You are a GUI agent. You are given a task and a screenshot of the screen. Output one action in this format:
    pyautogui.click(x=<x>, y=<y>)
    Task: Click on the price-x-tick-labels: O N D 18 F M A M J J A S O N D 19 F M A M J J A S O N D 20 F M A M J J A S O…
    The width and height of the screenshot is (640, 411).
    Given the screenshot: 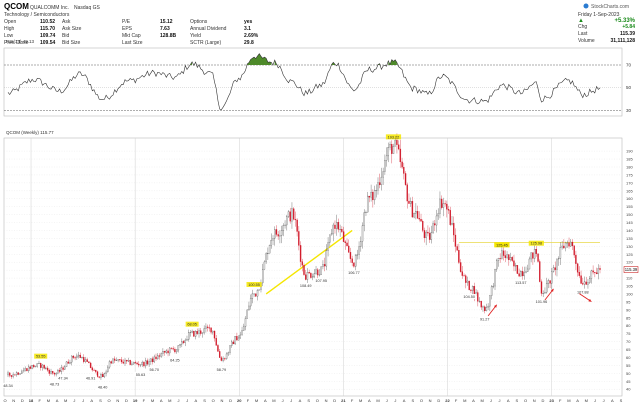 What is the action you would take?
    pyautogui.click(x=312, y=400)
    